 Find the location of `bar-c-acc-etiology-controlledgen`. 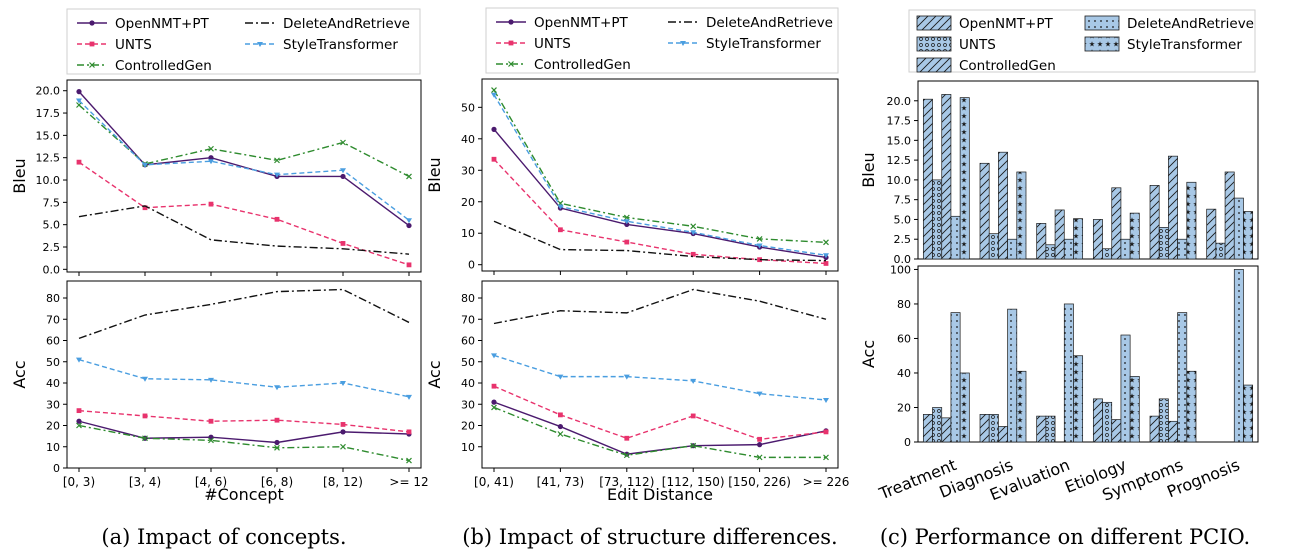

bar-c-acc-etiology-controlledgen is located at coordinates (1116, 431).